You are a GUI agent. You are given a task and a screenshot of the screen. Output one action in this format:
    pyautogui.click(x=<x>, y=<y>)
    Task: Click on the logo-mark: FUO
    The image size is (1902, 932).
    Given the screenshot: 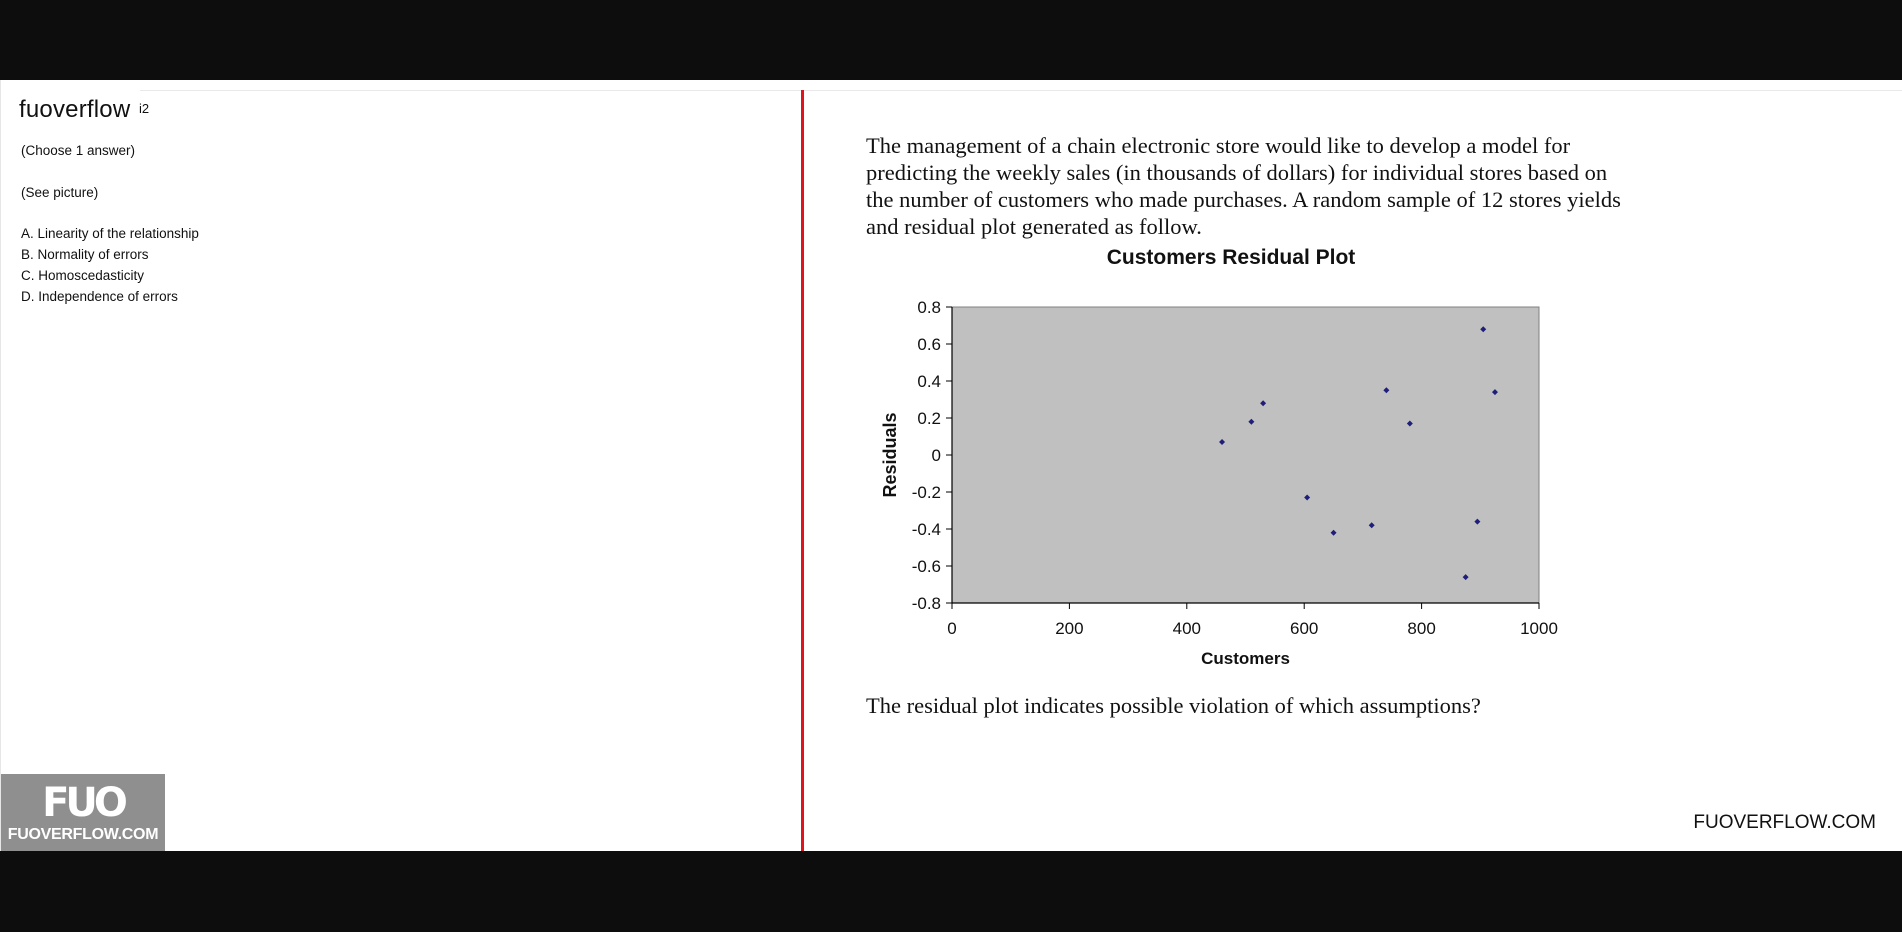 What is the action you would take?
    pyautogui.click(x=85, y=803)
    